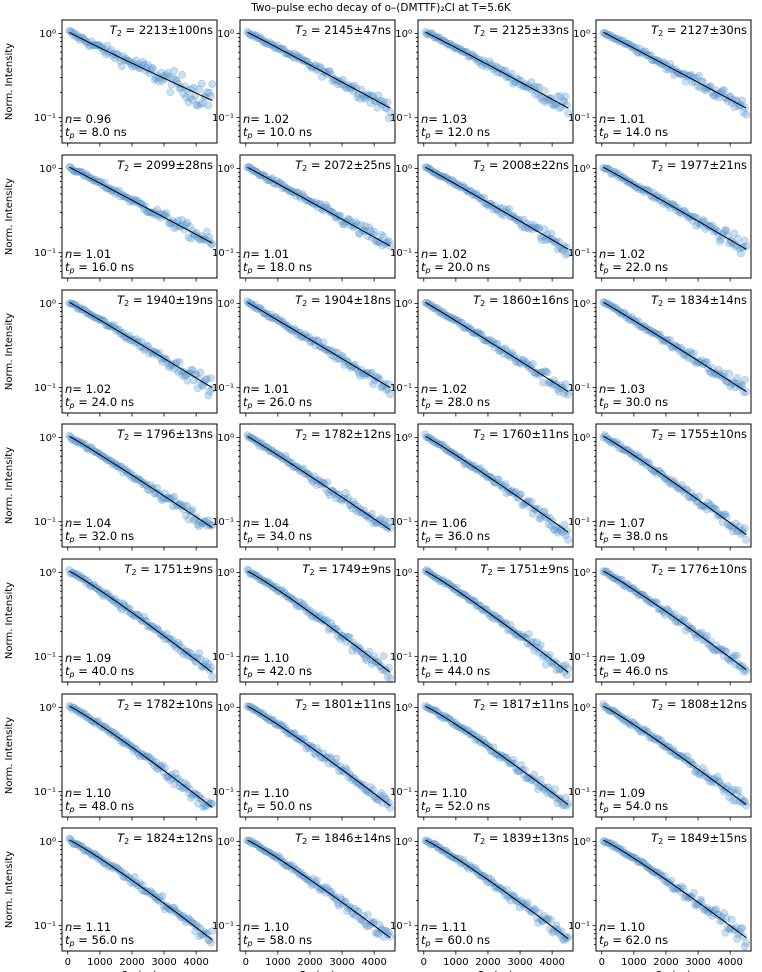 The image size is (762, 972). Describe the element at coordinates (455, 402) in the screenshot. I see `tp-annotation: tp = 28.0 ns` at that location.